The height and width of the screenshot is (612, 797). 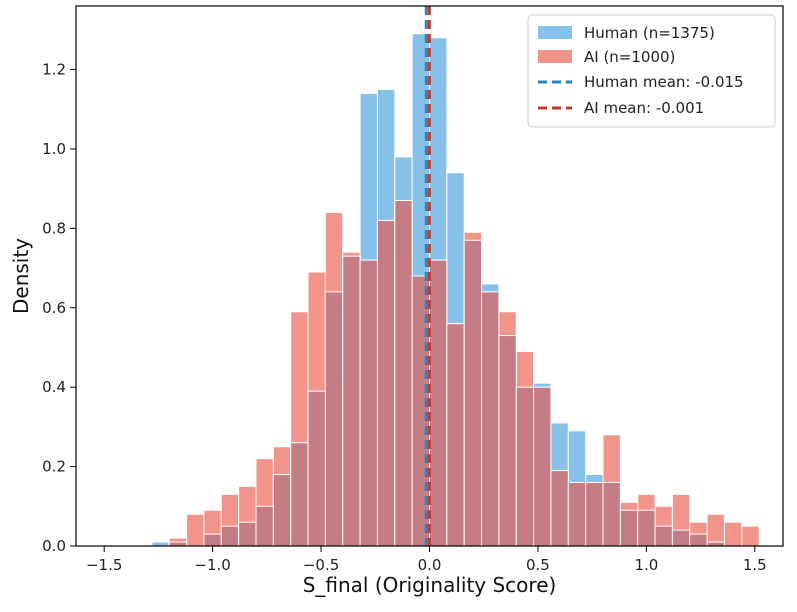 I want to click on y-tick-label: 0.2, so click(x=54, y=467).